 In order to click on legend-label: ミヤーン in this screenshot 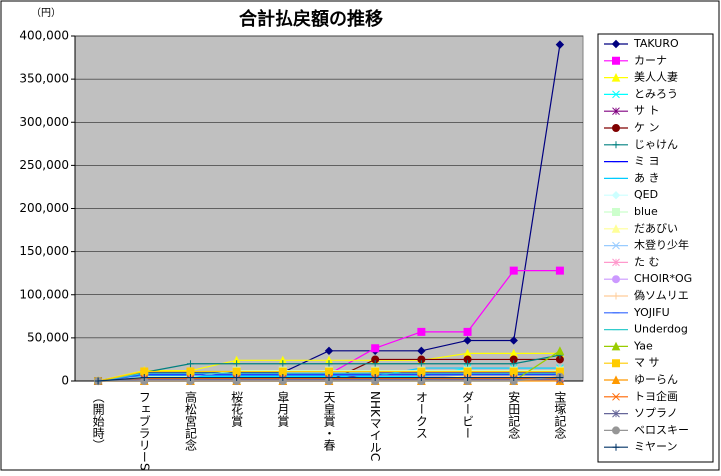, I will do `click(655, 446)`.